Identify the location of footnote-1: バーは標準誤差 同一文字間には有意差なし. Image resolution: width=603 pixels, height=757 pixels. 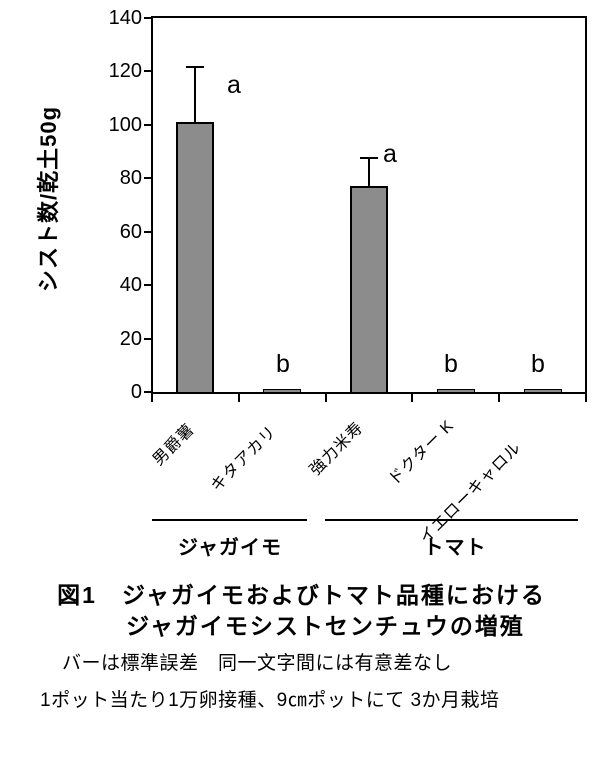
(257, 663).